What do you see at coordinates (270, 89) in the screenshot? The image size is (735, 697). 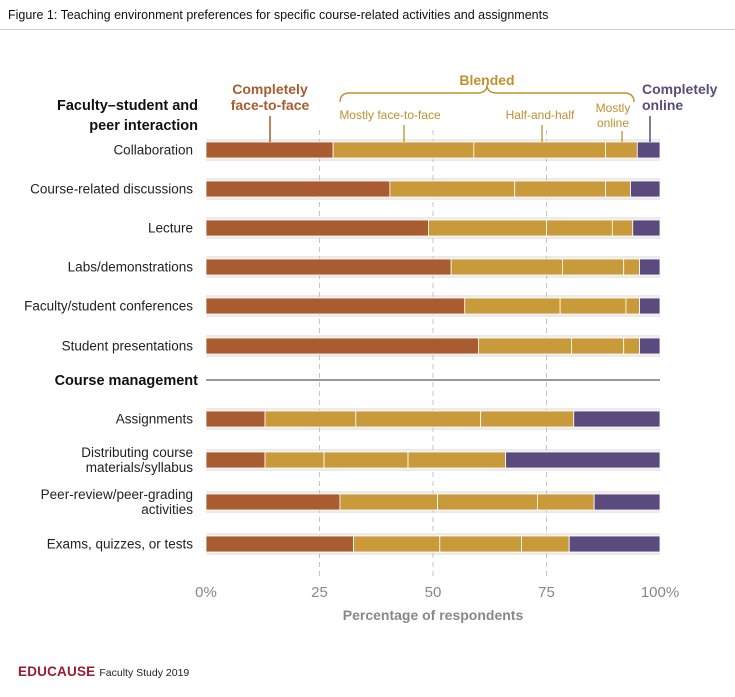 I see `legend-completely-face-to-face: Completely` at bounding box center [270, 89].